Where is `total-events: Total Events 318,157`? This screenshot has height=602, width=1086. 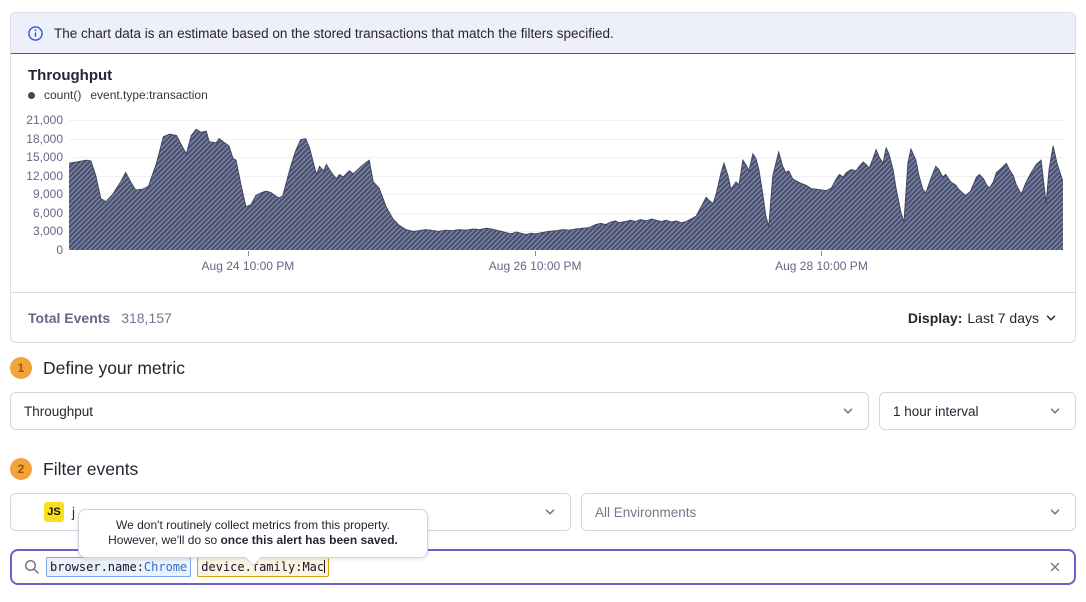 total-events: Total Events 318,157 is located at coordinates (100, 318).